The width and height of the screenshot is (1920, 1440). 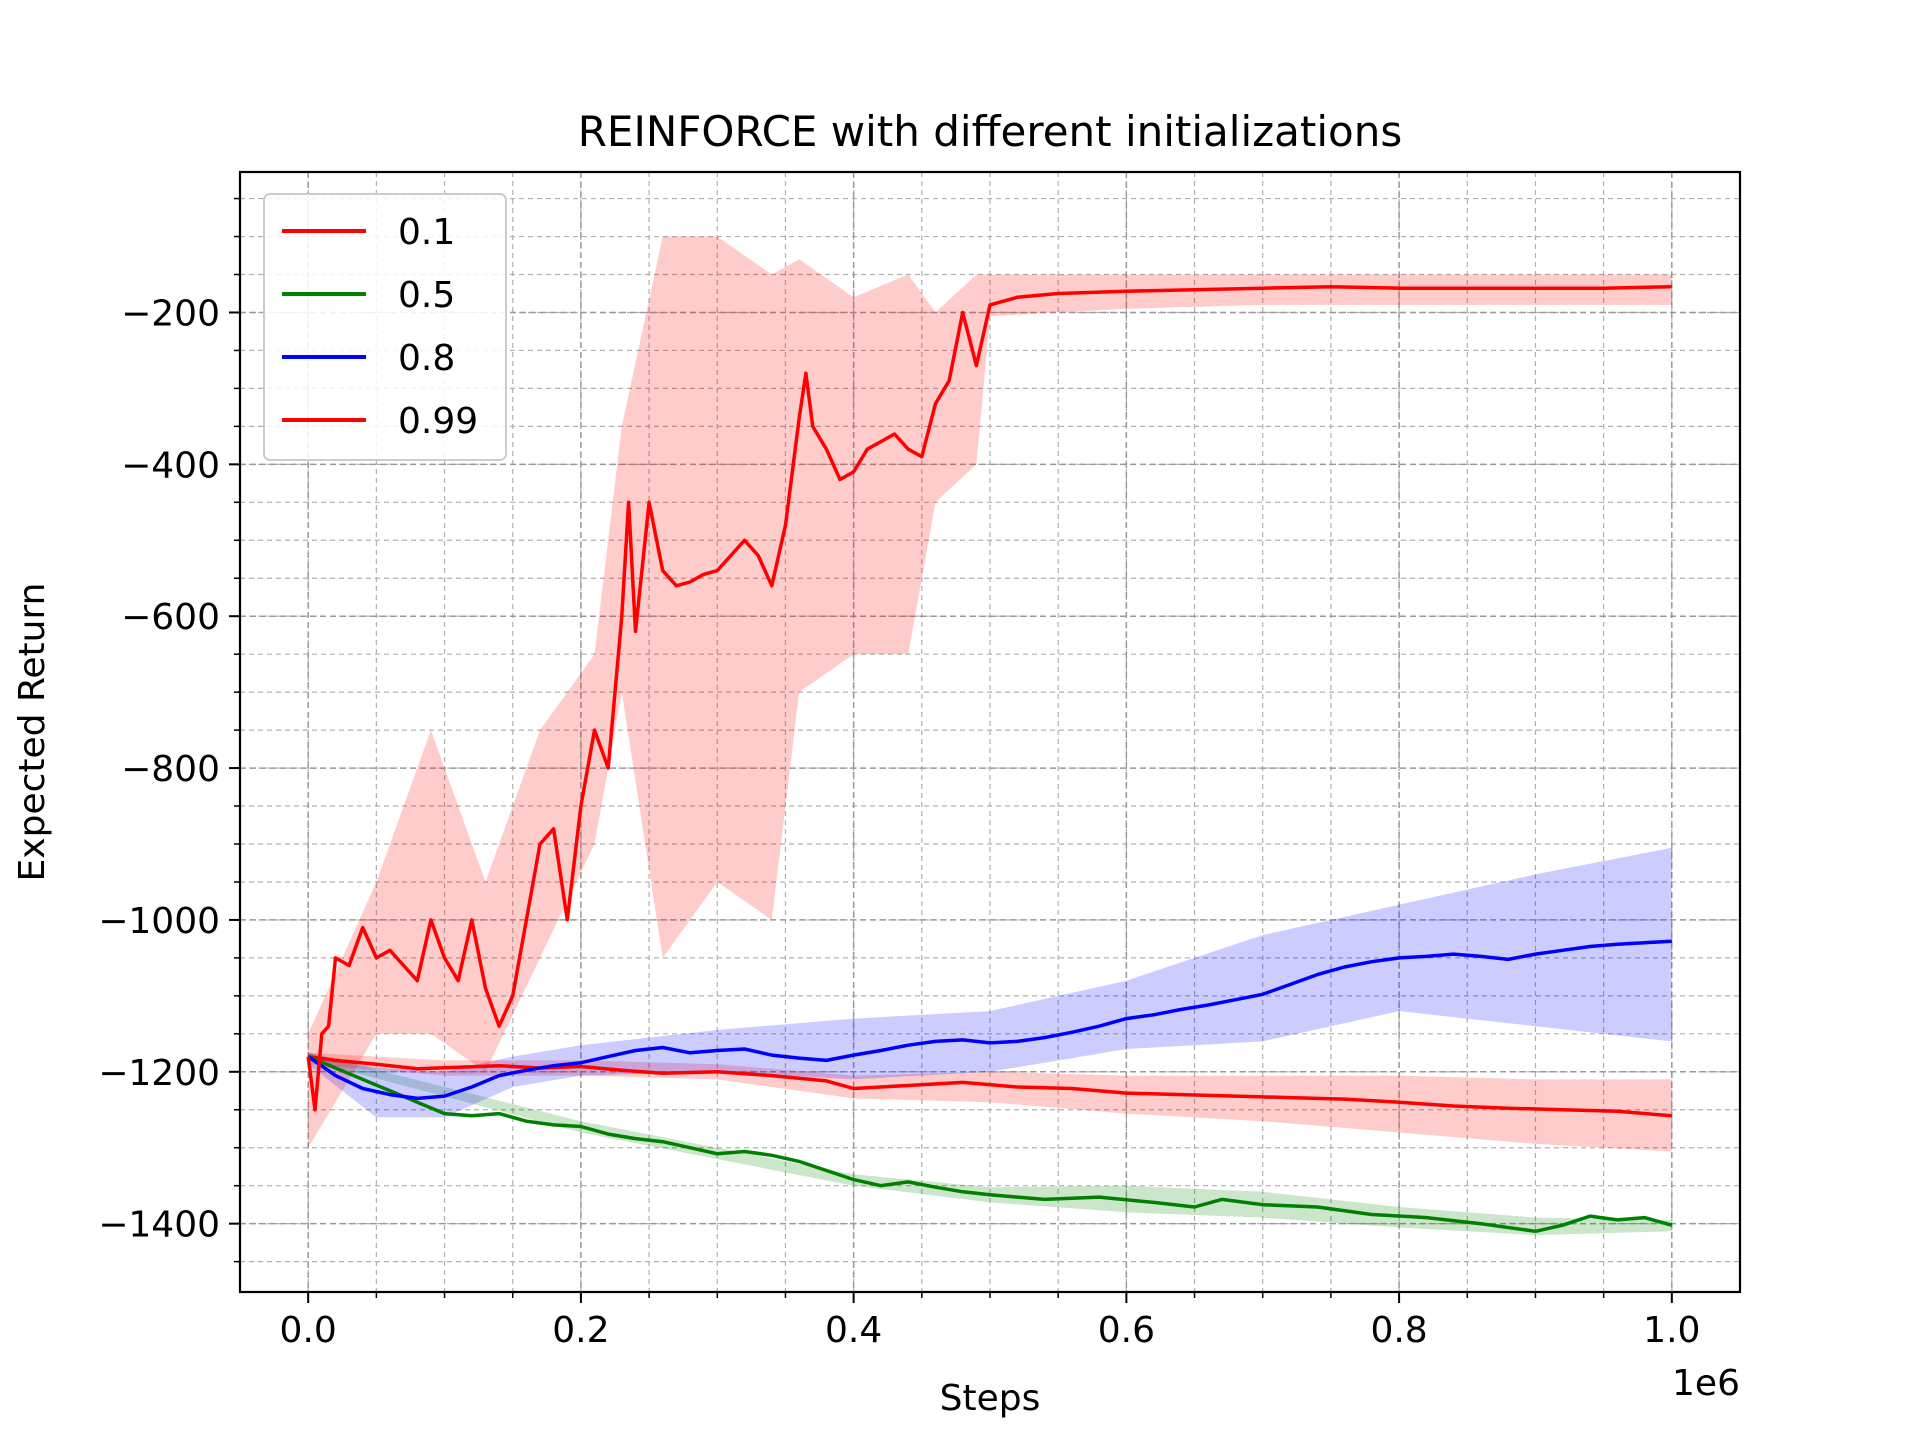 I want to click on chart-title: REINFORCE with different initializations, so click(x=990, y=131).